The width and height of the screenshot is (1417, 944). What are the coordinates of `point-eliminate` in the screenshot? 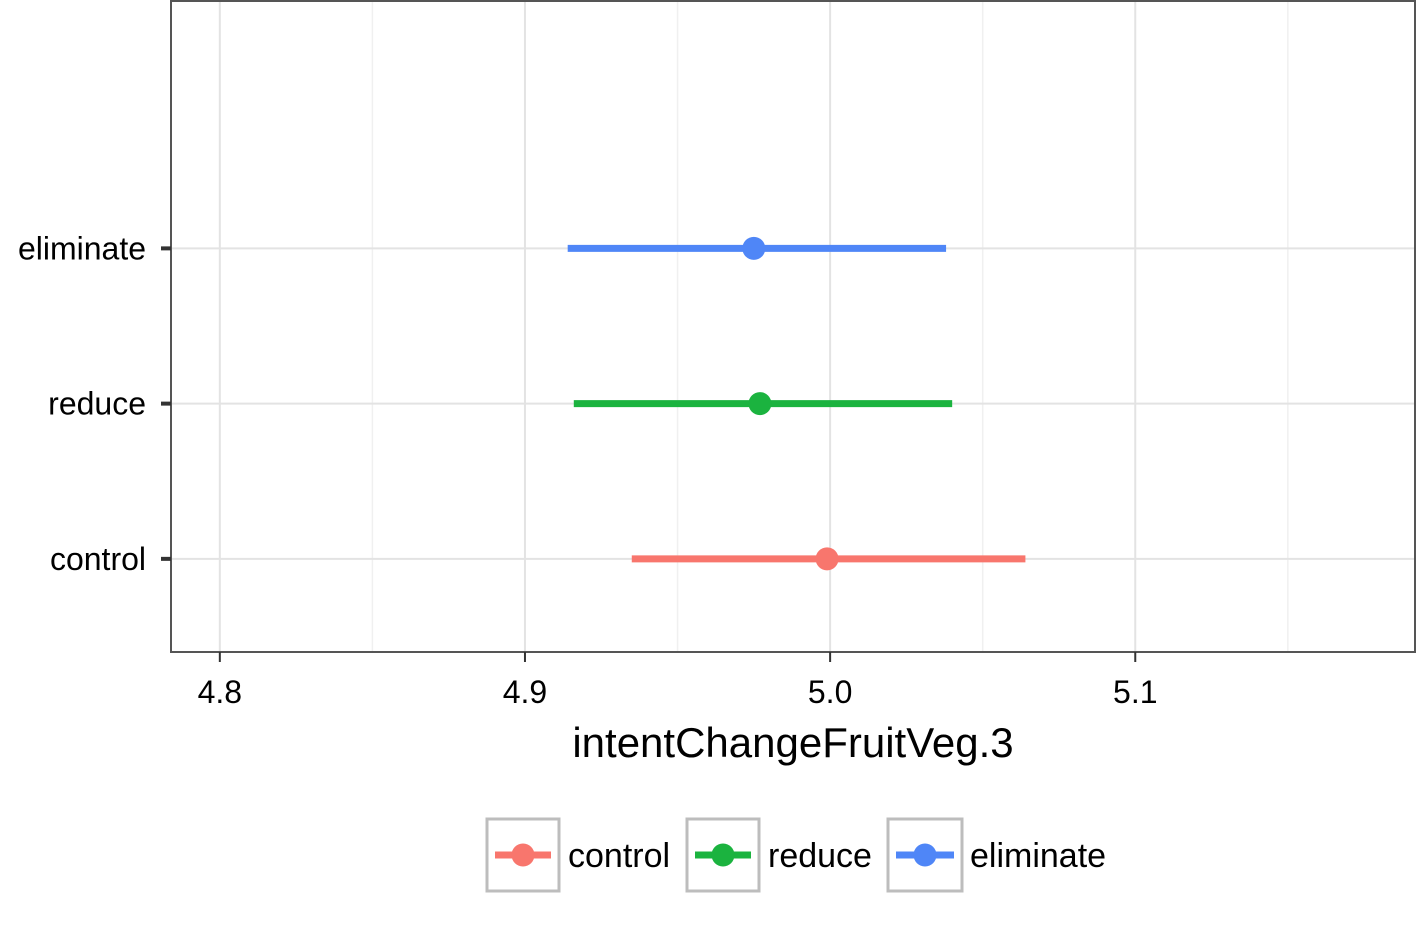 It's located at (754, 248).